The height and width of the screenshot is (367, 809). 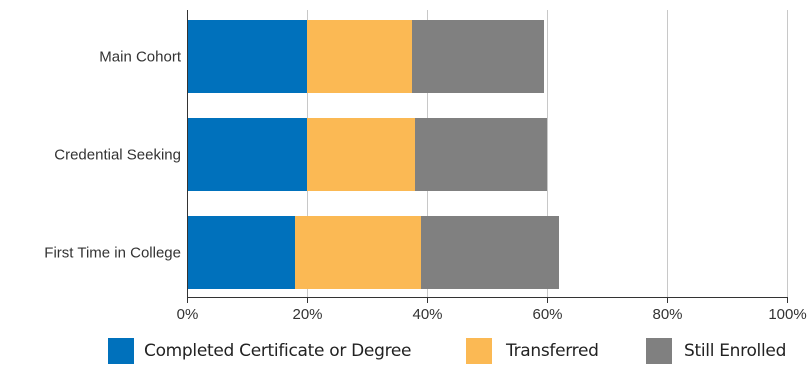 What do you see at coordinates (121, 351) in the screenshot?
I see `legend-swatch-completed` at bounding box center [121, 351].